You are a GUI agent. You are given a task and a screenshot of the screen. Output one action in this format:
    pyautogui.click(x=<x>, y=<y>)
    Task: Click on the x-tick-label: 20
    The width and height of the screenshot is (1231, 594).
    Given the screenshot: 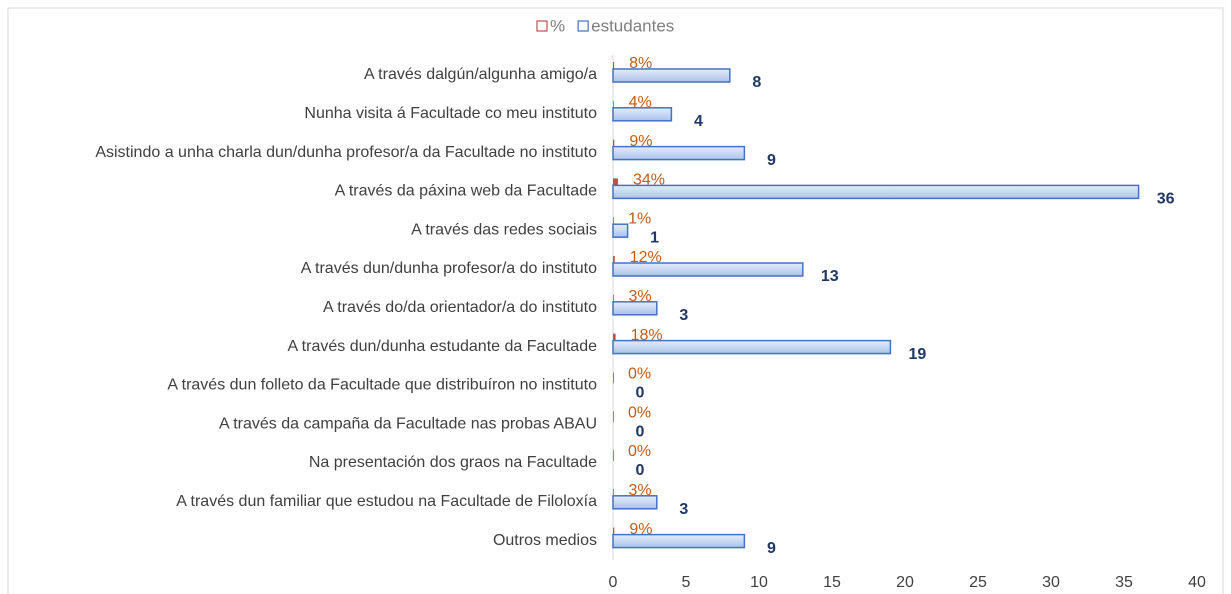 What is the action you would take?
    pyautogui.click(x=905, y=582)
    